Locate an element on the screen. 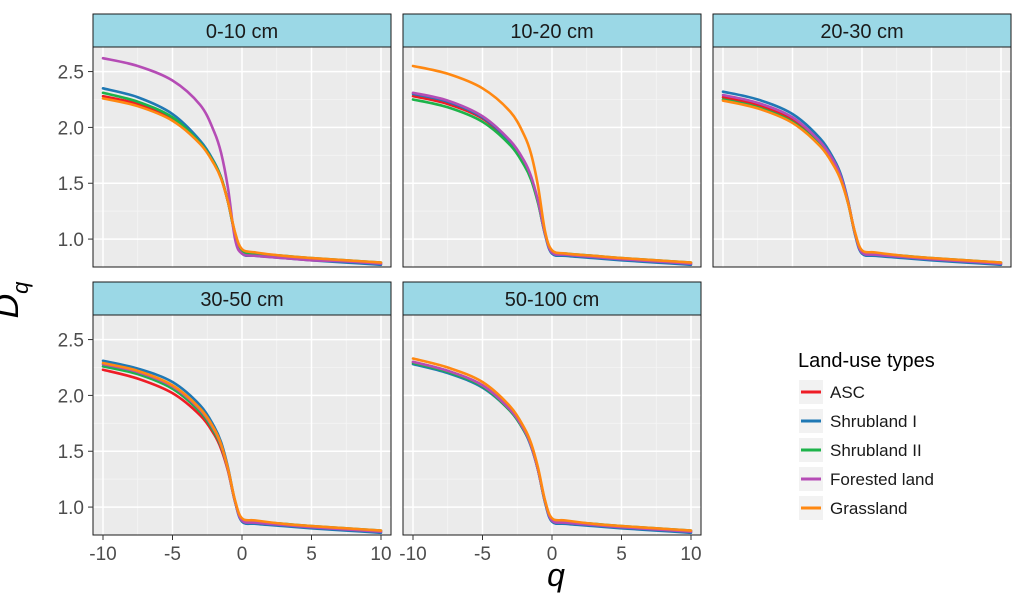 This screenshot has width=1024, height=599. panel-50-100-cm: 50-100 cm is located at coordinates (552, 408).